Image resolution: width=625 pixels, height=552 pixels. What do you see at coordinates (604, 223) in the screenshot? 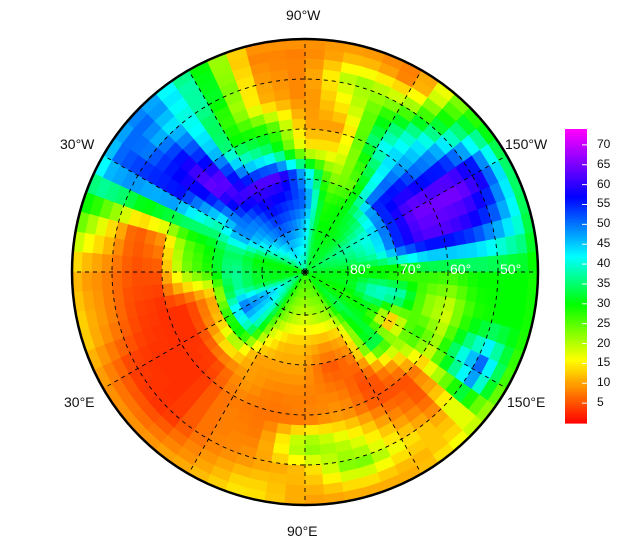
I see `colorbar-tick-label: 50` at bounding box center [604, 223].